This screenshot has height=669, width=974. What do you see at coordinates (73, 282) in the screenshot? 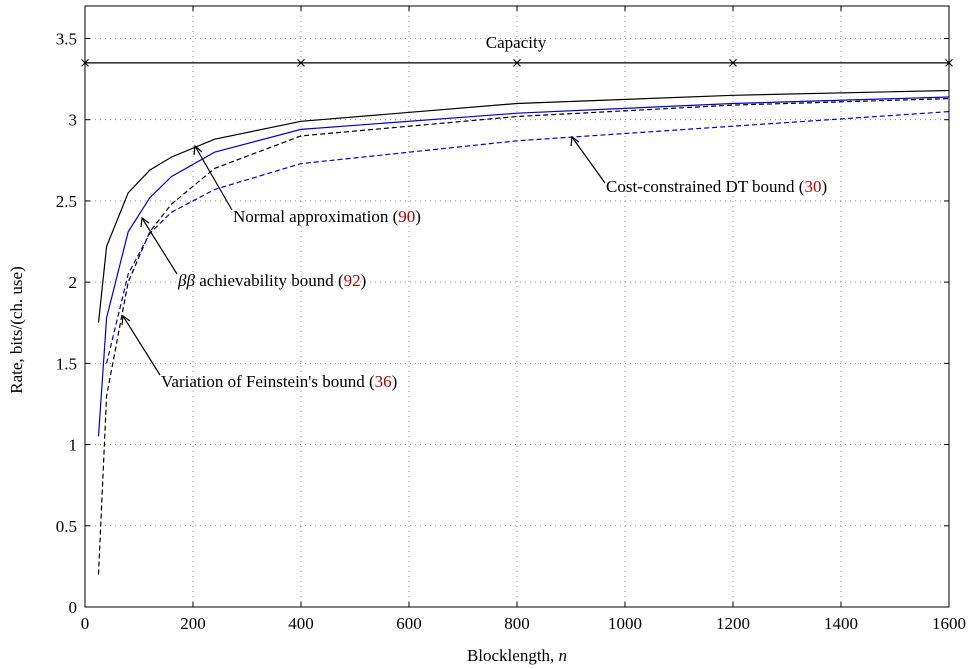
I see `y-tick-label: 2` at bounding box center [73, 282].